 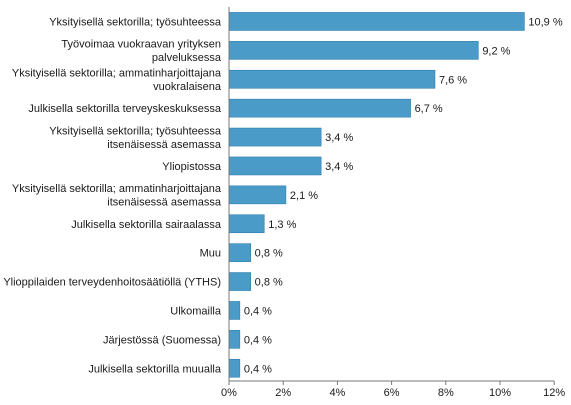 What do you see at coordinates (229, 393) in the screenshot?
I see `x-tick-label: 0%` at bounding box center [229, 393].